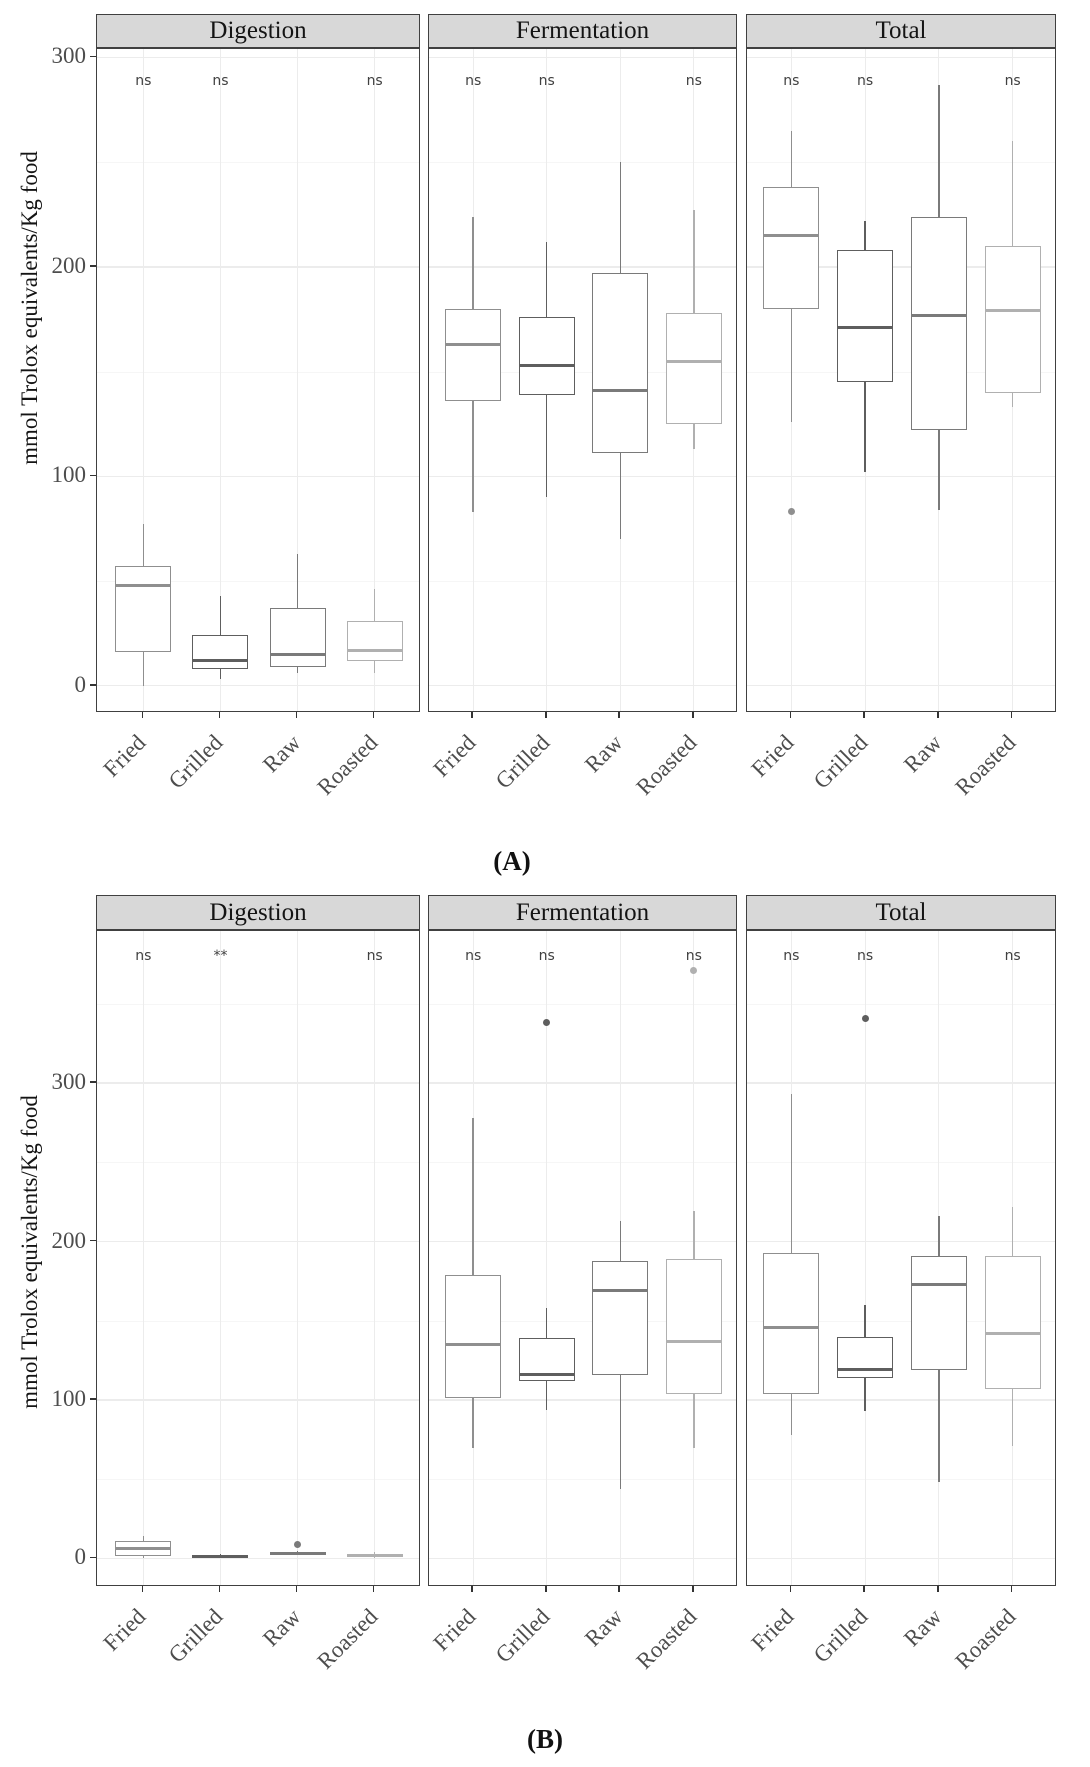 Image resolution: width=1090 pixels, height=1767 pixels. Describe the element at coordinates (220, 955) in the screenshot. I see `significance-annotation: **` at that location.